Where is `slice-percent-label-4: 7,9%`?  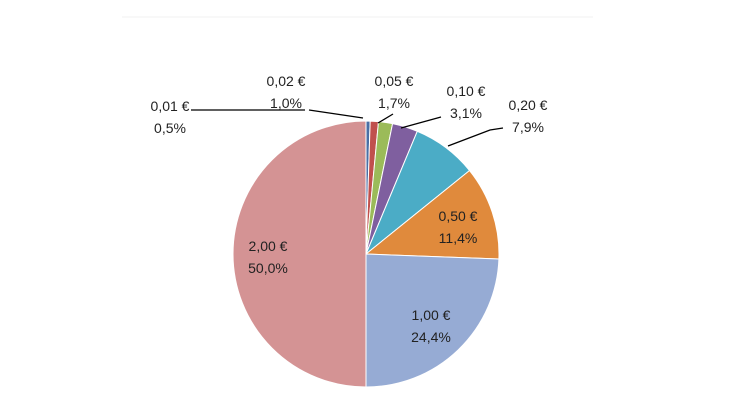 slice-percent-label-4: 7,9% is located at coordinates (528, 127).